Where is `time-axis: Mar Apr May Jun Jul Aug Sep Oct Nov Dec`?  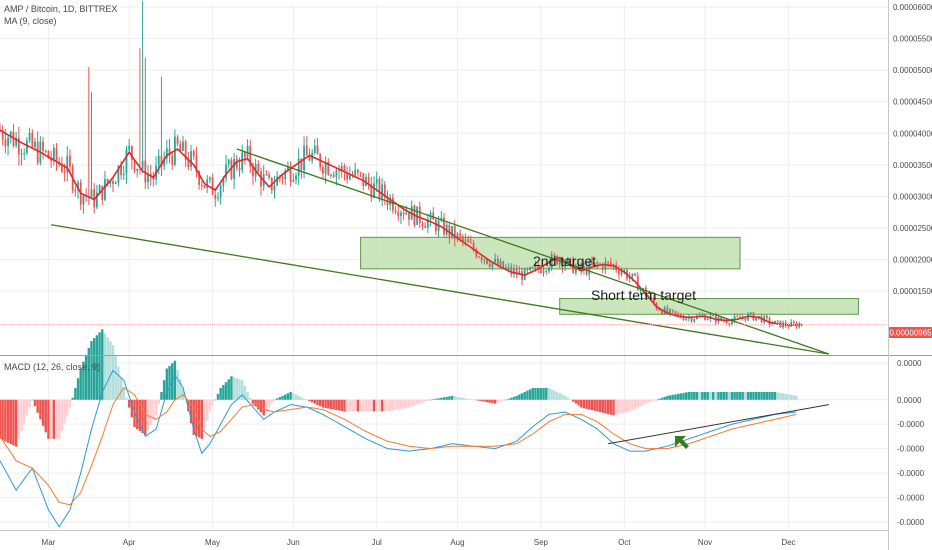 time-axis: Mar Apr May Jun Jul Aug Sep Oct Nov Dec is located at coordinates (419, 542).